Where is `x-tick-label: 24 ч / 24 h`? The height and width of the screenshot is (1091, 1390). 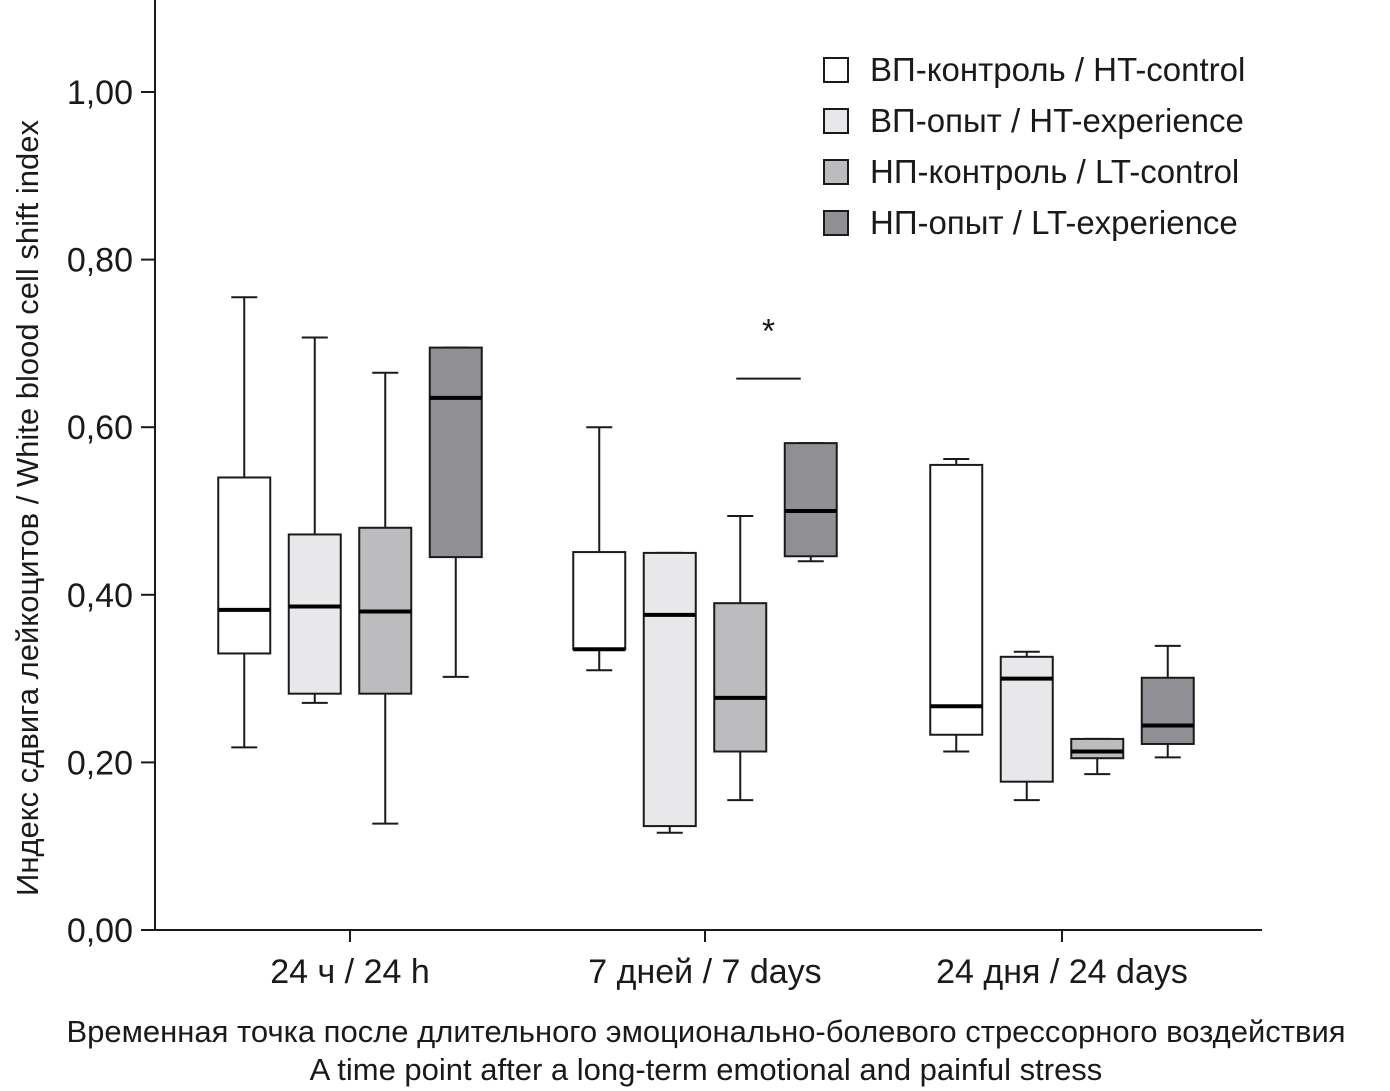
x-tick-label: 24 ч / 24 h is located at coordinates (350, 972).